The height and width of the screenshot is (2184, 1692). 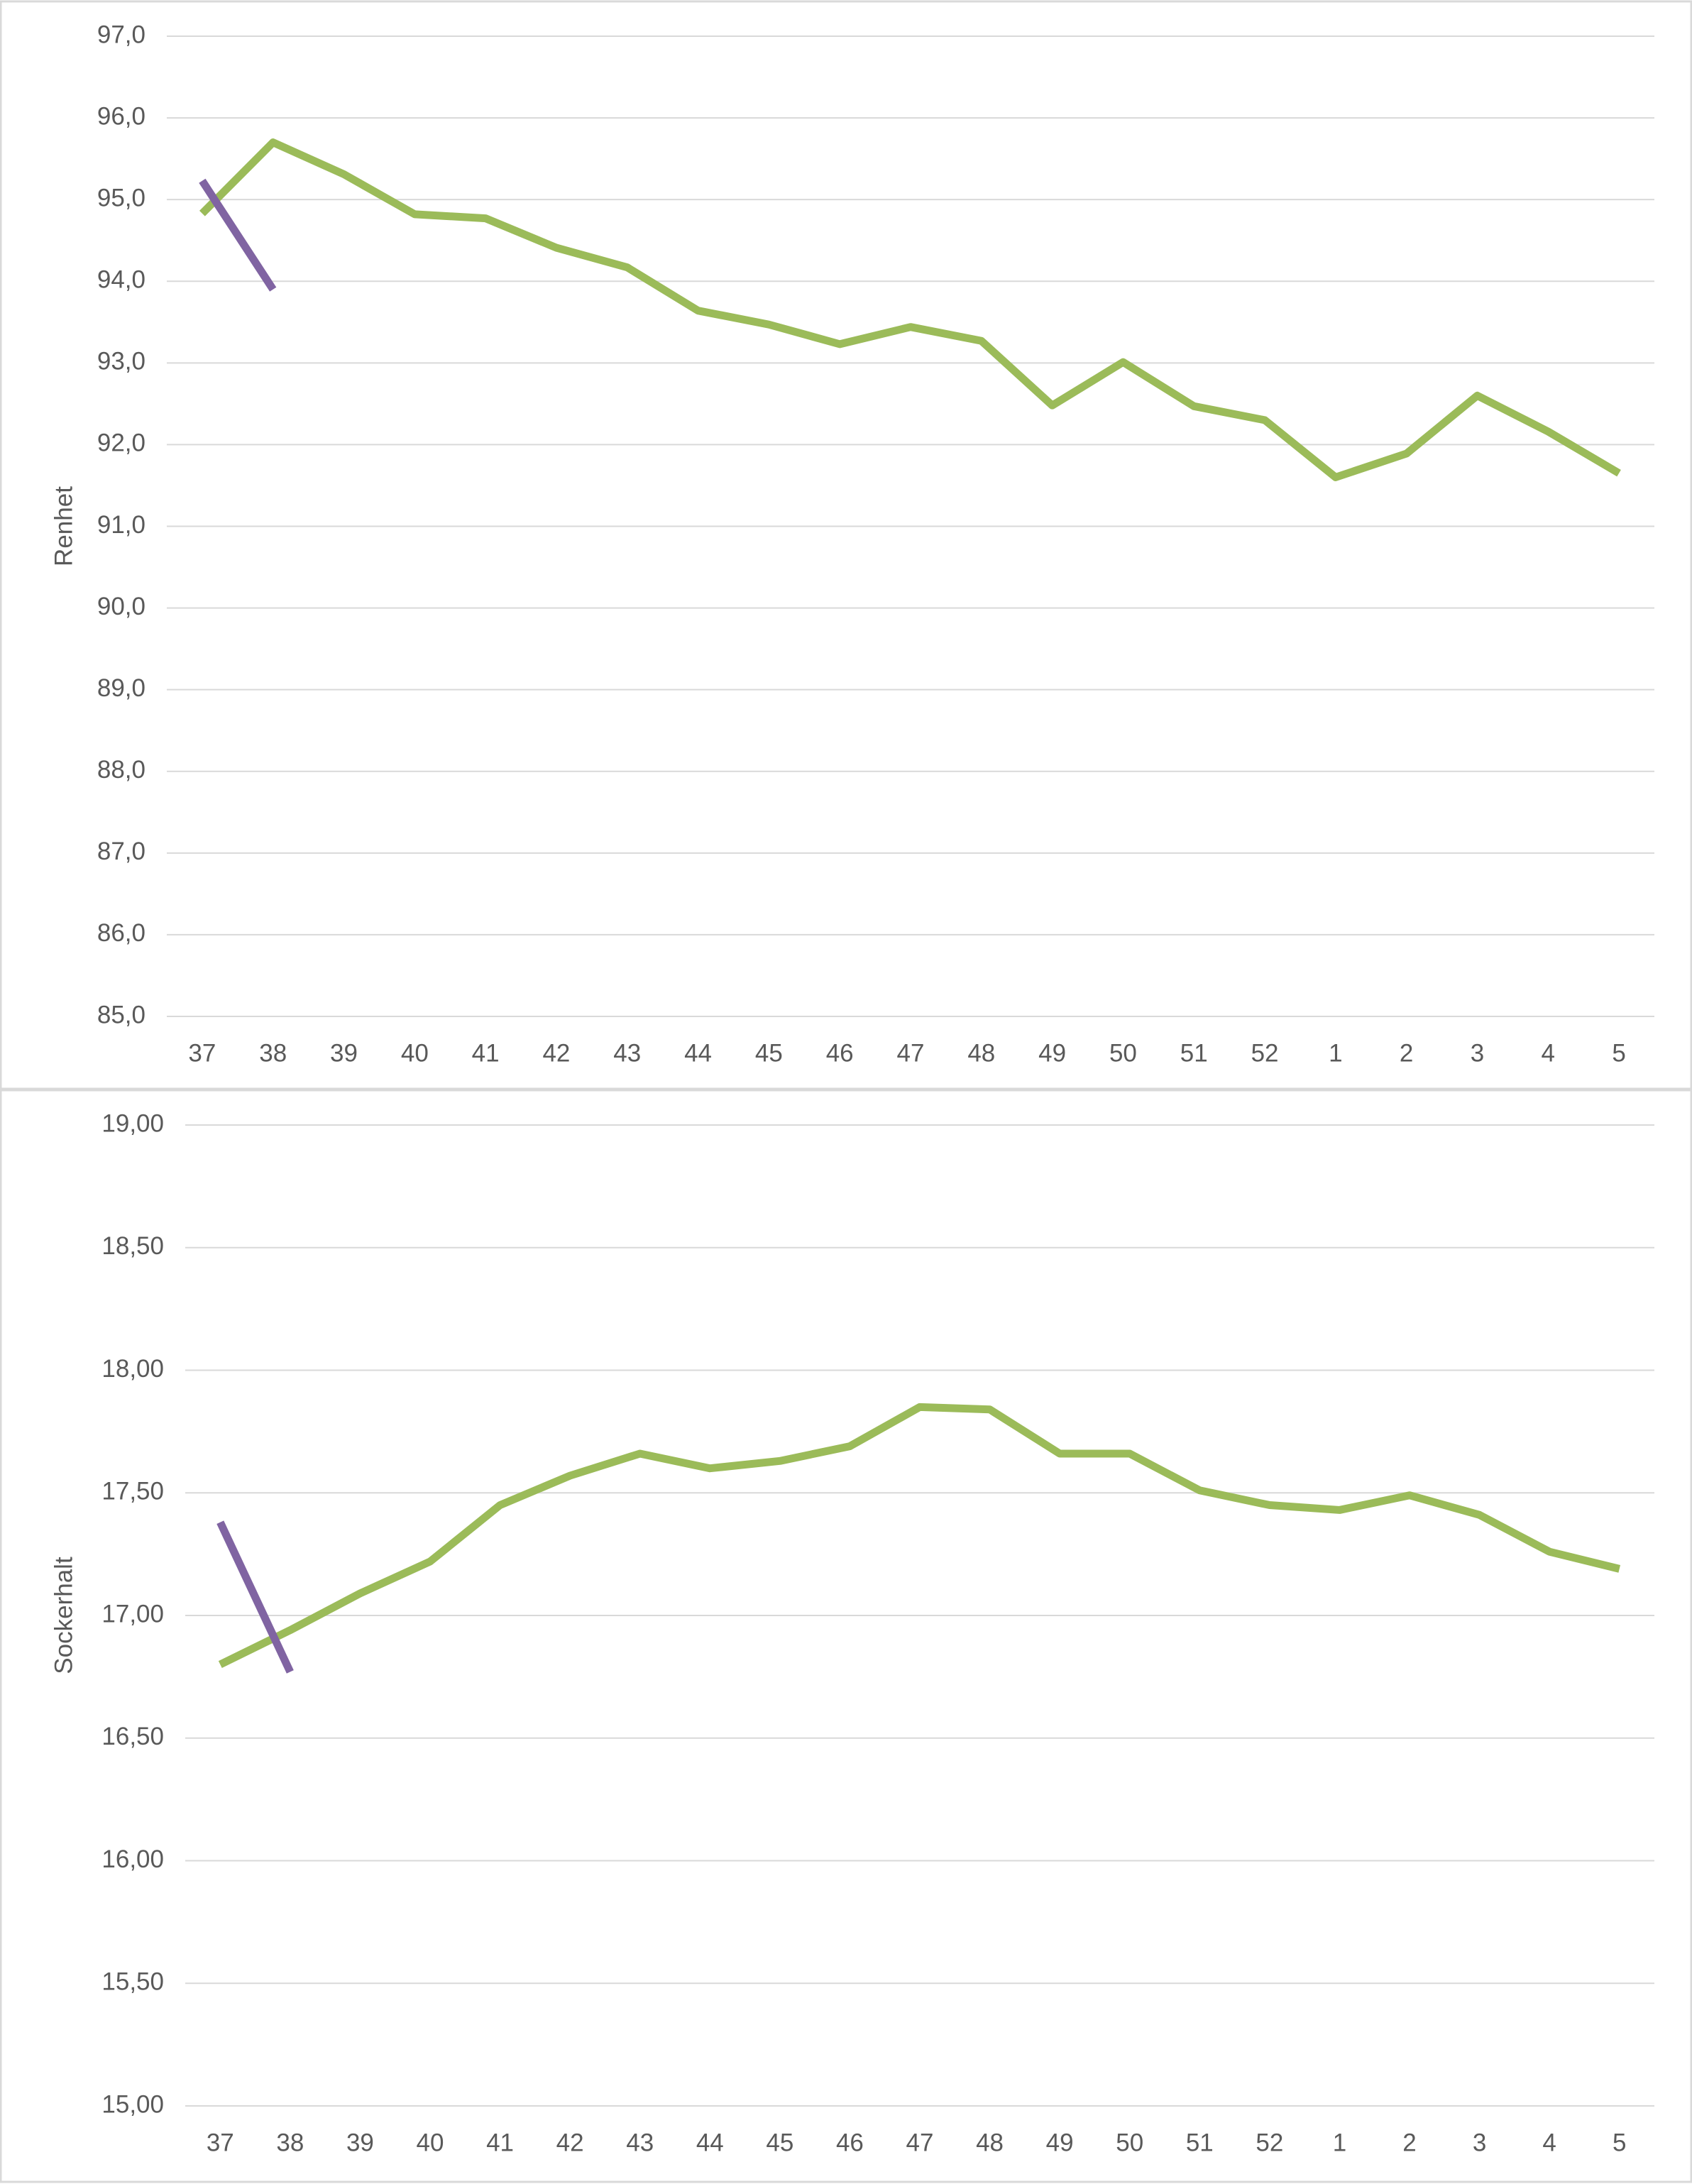 What do you see at coordinates (121, 688) in the screenshot?
I see `y-tick-label: 89,0` at bounding box center [121, 688].